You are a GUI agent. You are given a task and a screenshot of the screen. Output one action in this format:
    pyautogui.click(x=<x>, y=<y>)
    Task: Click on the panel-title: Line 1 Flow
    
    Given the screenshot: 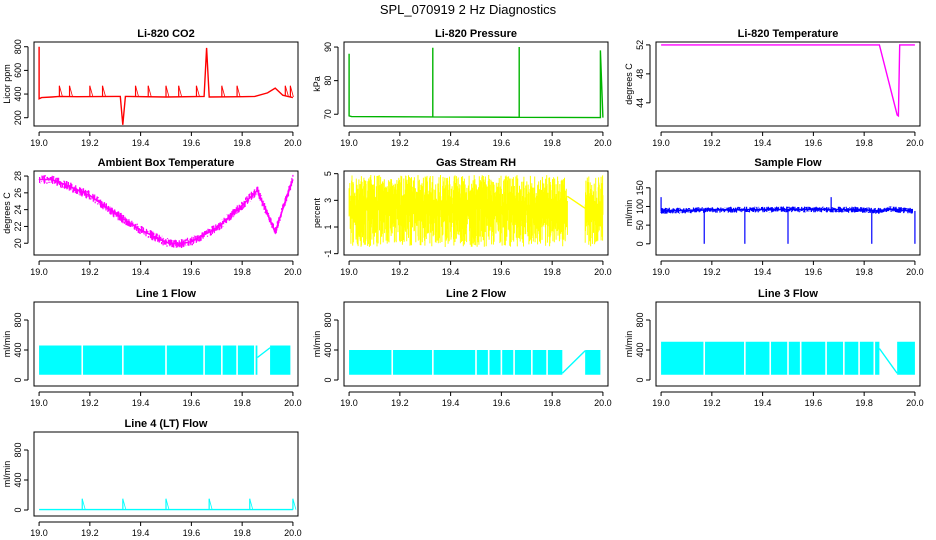 What is the action you would take?
    pyautogui.click(x=166, y=294)
    